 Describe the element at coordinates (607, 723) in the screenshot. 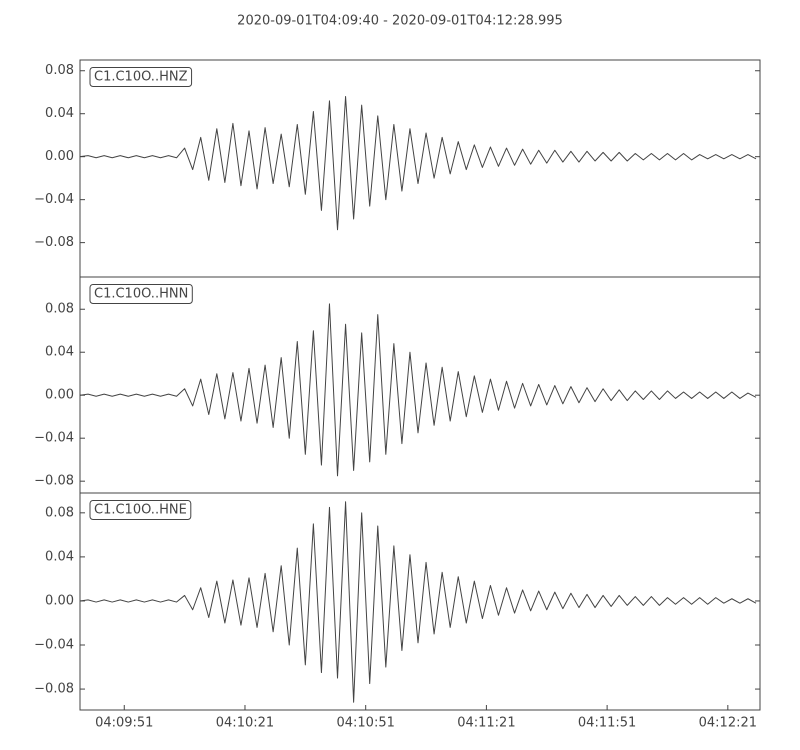

I see `x-tick-label: 04:11:51` at that location.